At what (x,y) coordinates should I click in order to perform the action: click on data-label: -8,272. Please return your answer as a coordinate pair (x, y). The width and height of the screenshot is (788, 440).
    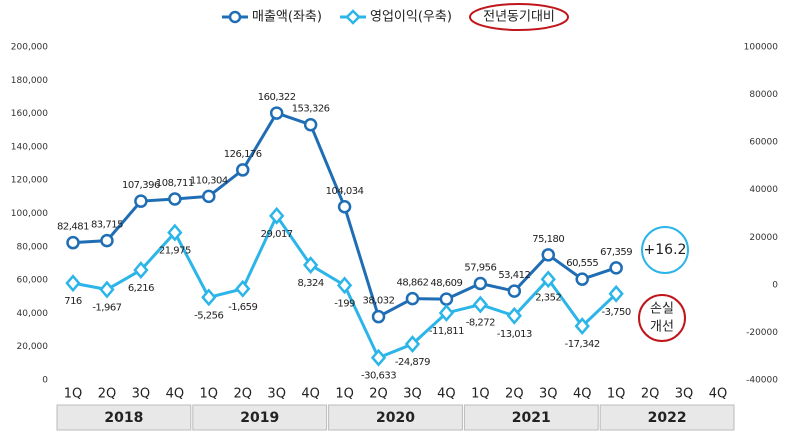
    Looking at the image, I should click on (480, 323).